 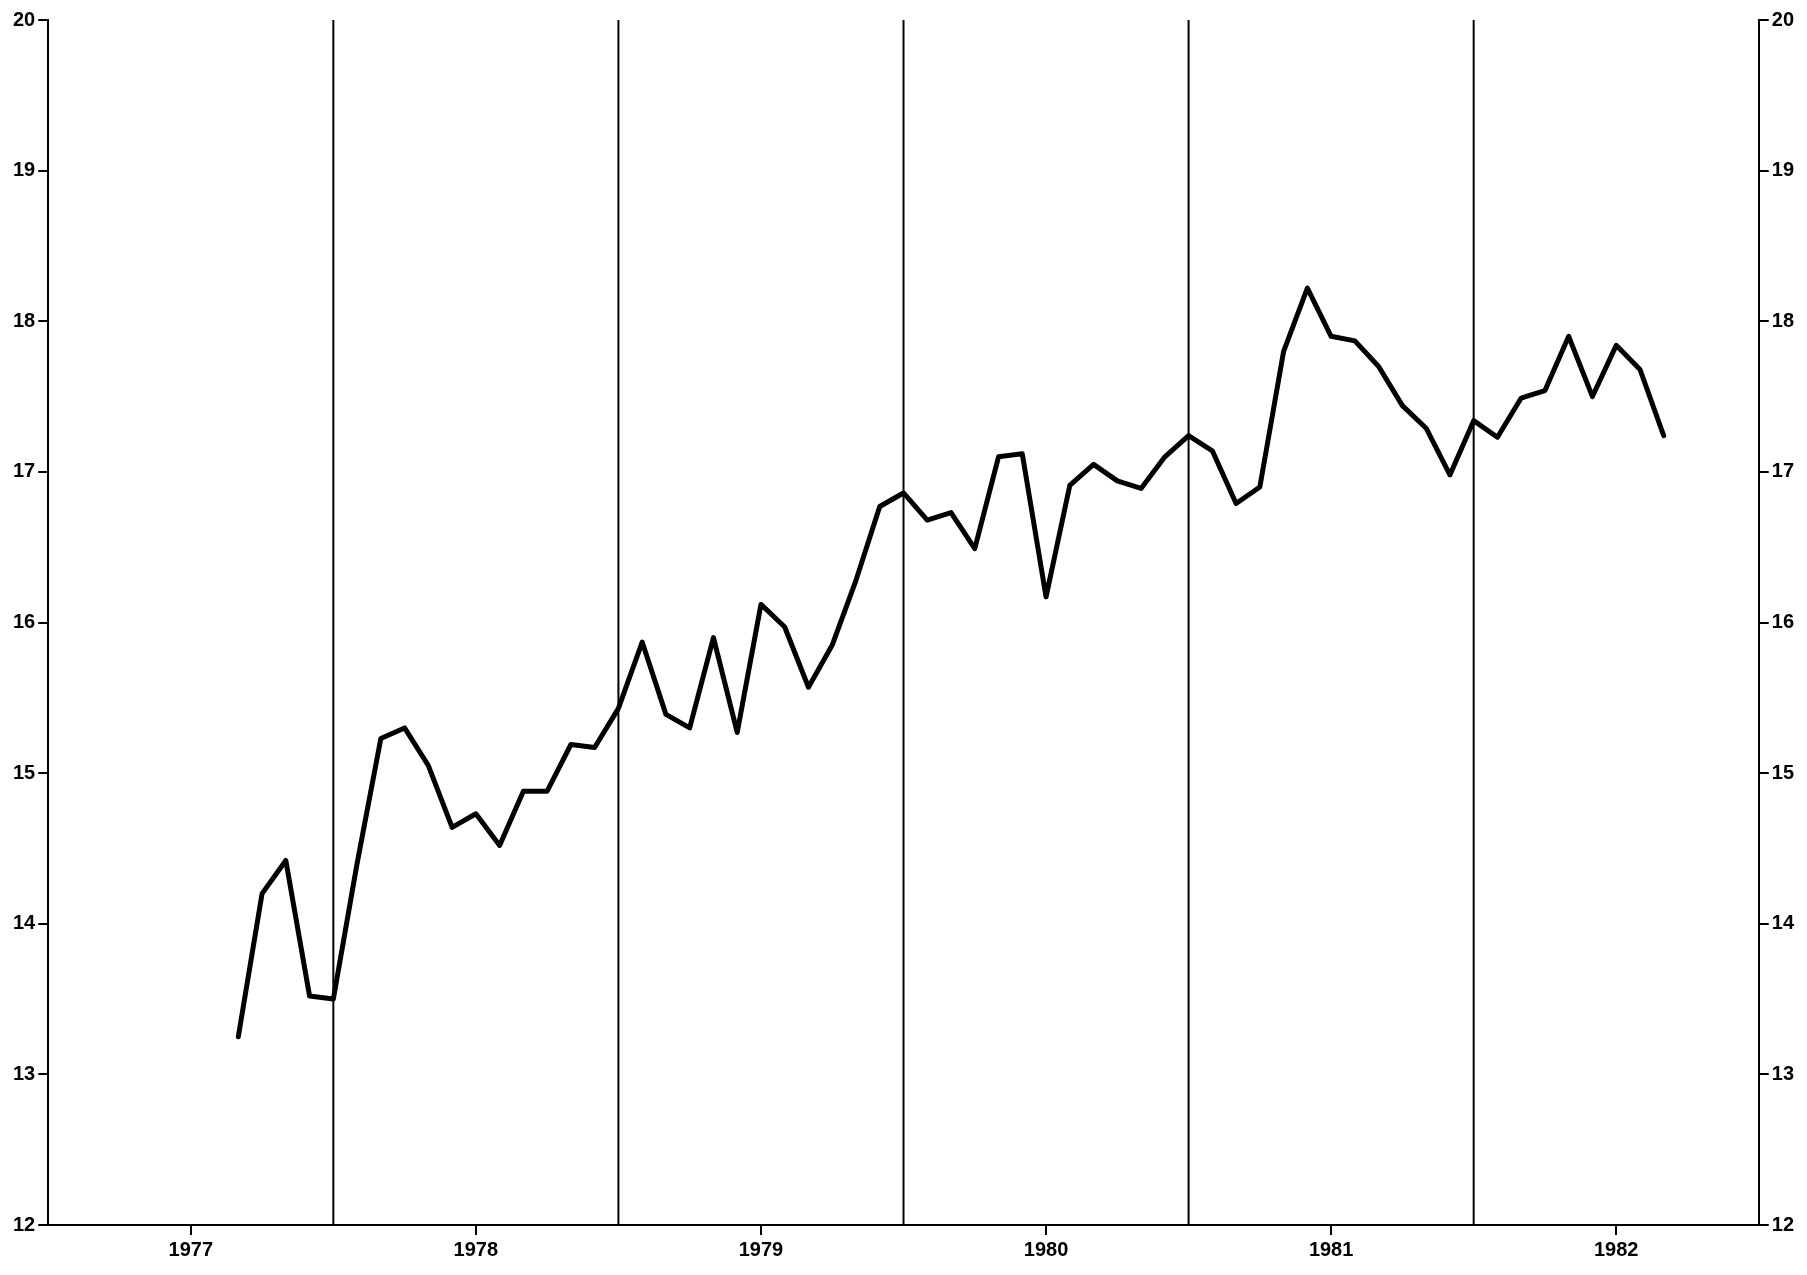 What do you see at coordinates (1046, 1248) in the screenshot?
I see `x-tick-label: 1980` at bounding box center [1046, 1248].